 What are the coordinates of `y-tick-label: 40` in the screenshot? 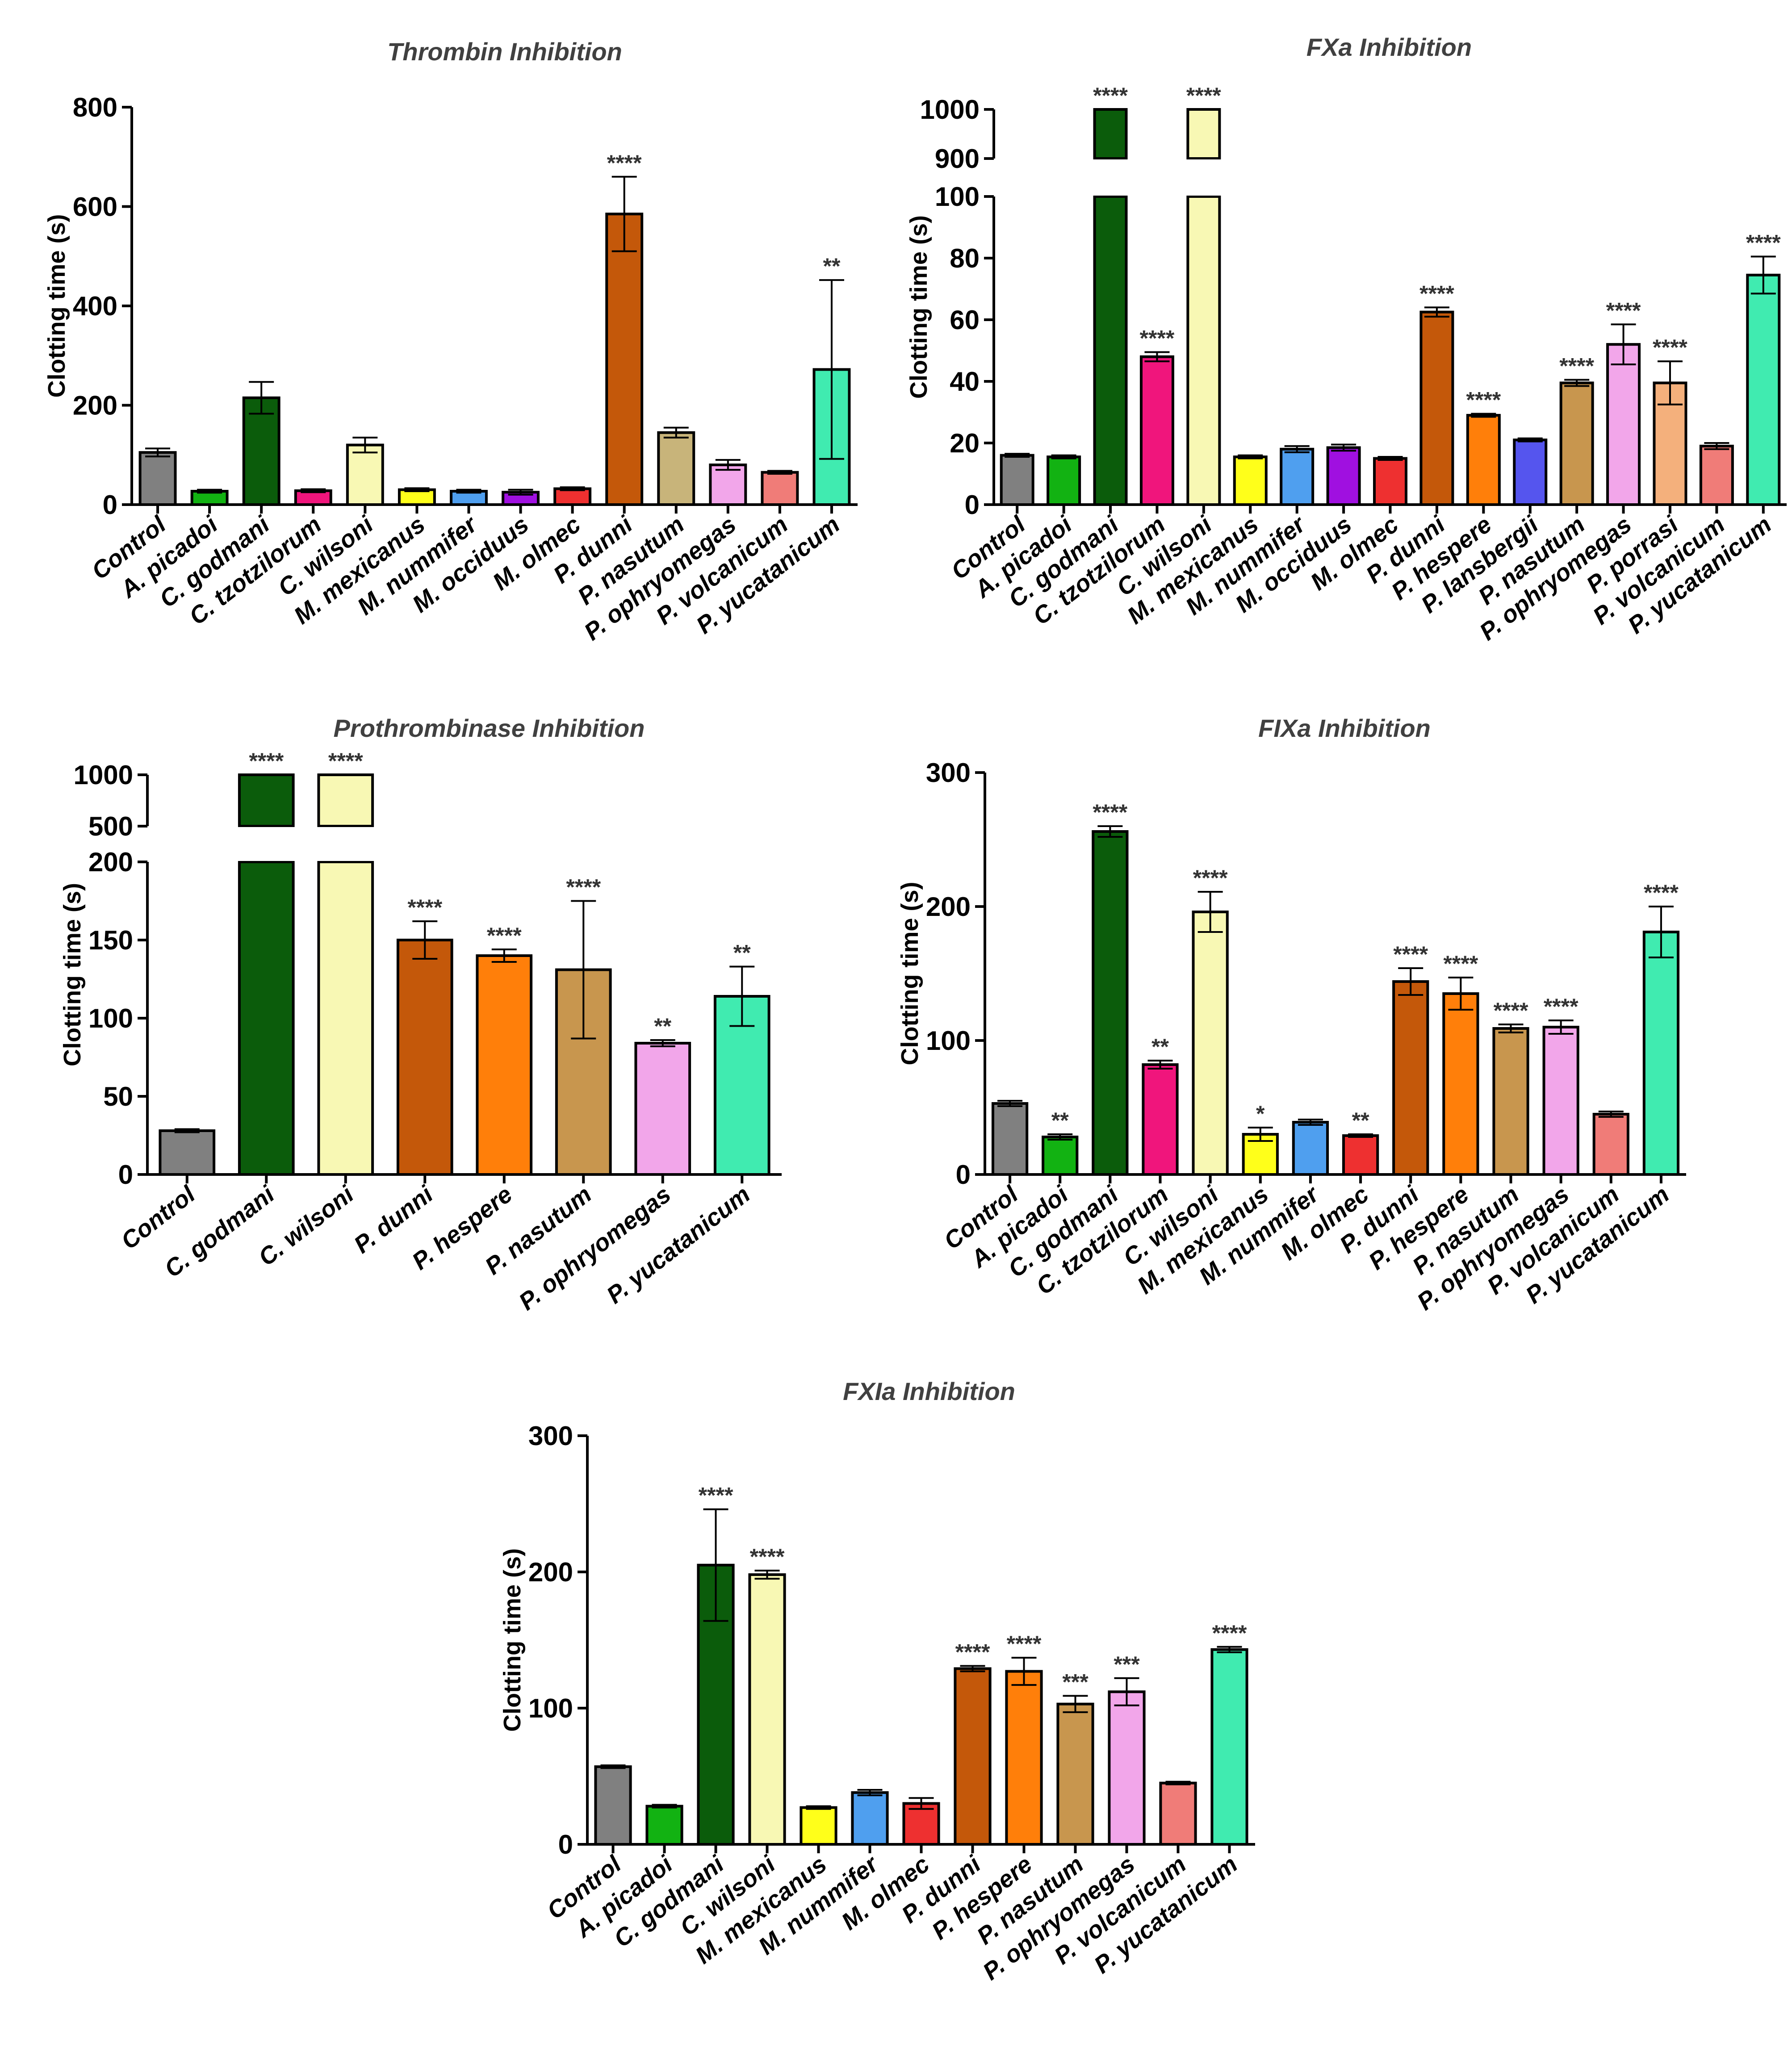 It's located at (965, 382).